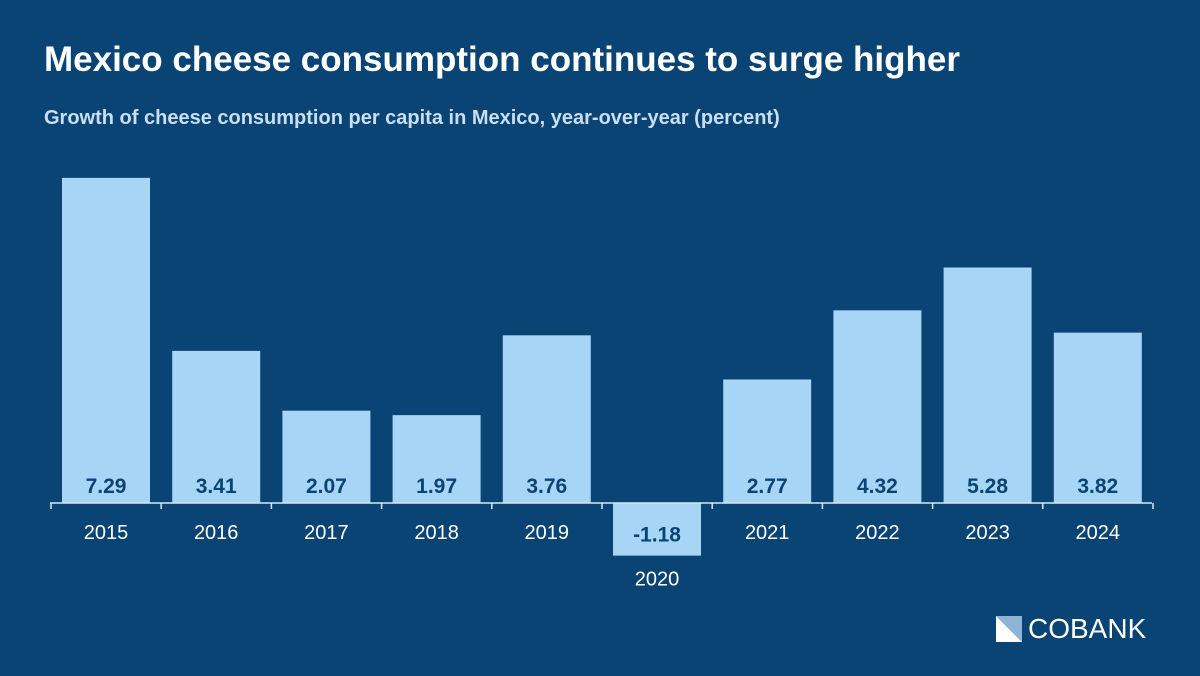 This screenshot has width=1200, height=676. Describe the element at coordinates (657, 580) in the screenshot. I see `x-tick-label: 2020` at that location.